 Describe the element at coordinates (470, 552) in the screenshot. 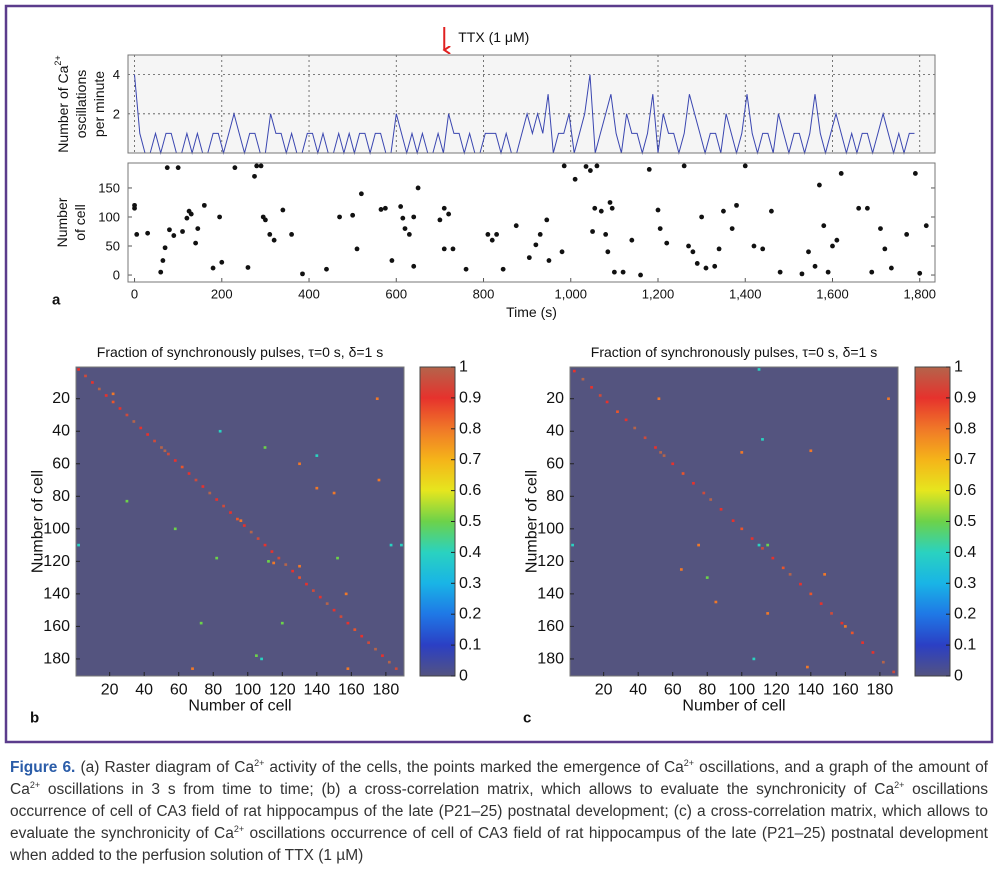

I see `colorbar-tick-label: 0.4` at that location.